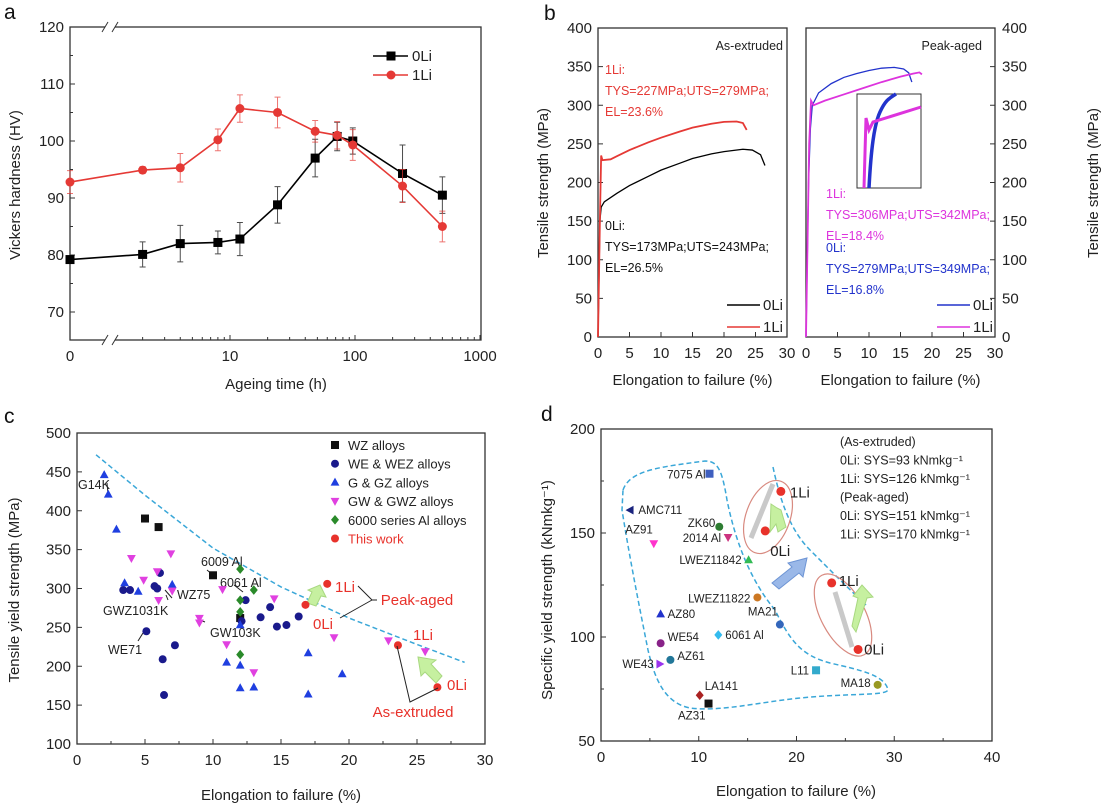 The height and width of the screenshot is (804, 1108). Describe the element at coordinates (582, 533) in the screenshot. I see `y-tick-label: 150` at that location.